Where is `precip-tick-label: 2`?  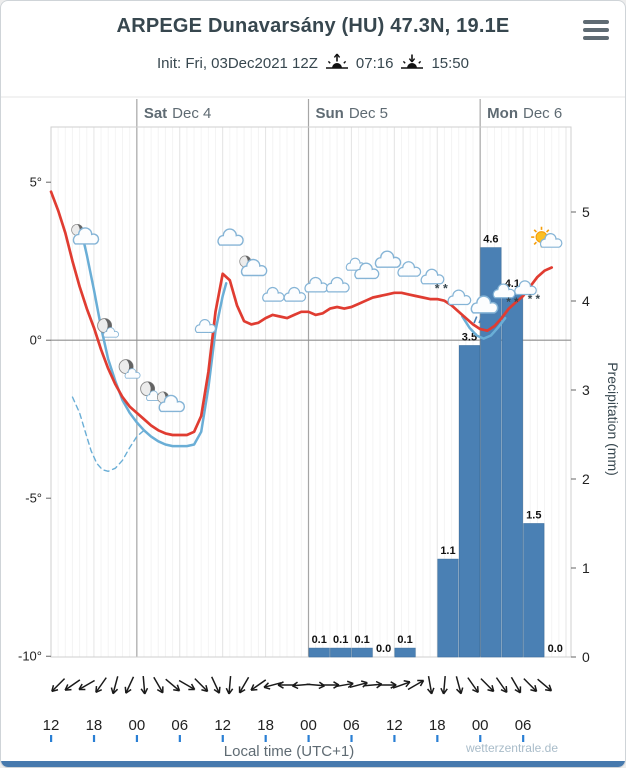 precip-tick-label: 2 is located at coordinates (586, 479).